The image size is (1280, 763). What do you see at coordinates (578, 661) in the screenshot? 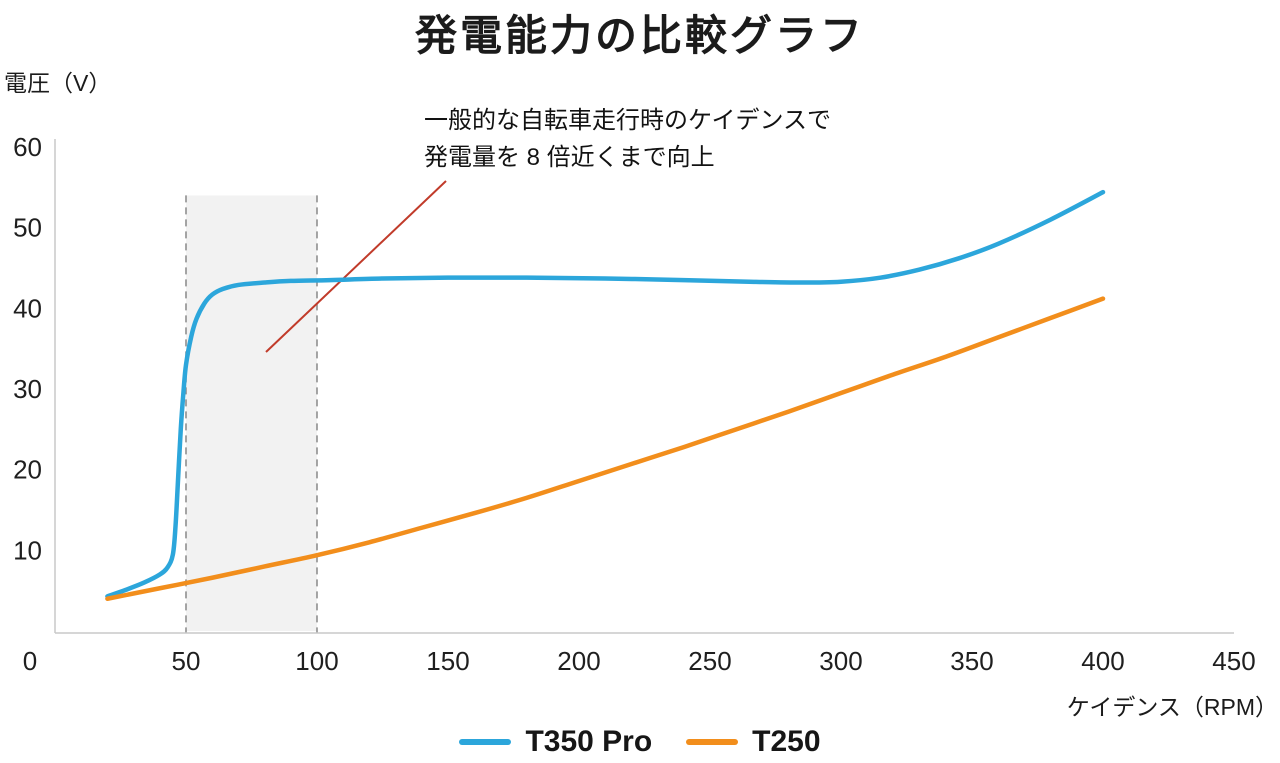
I see `x-tick-label: 200` at bounding box center [578, 661].